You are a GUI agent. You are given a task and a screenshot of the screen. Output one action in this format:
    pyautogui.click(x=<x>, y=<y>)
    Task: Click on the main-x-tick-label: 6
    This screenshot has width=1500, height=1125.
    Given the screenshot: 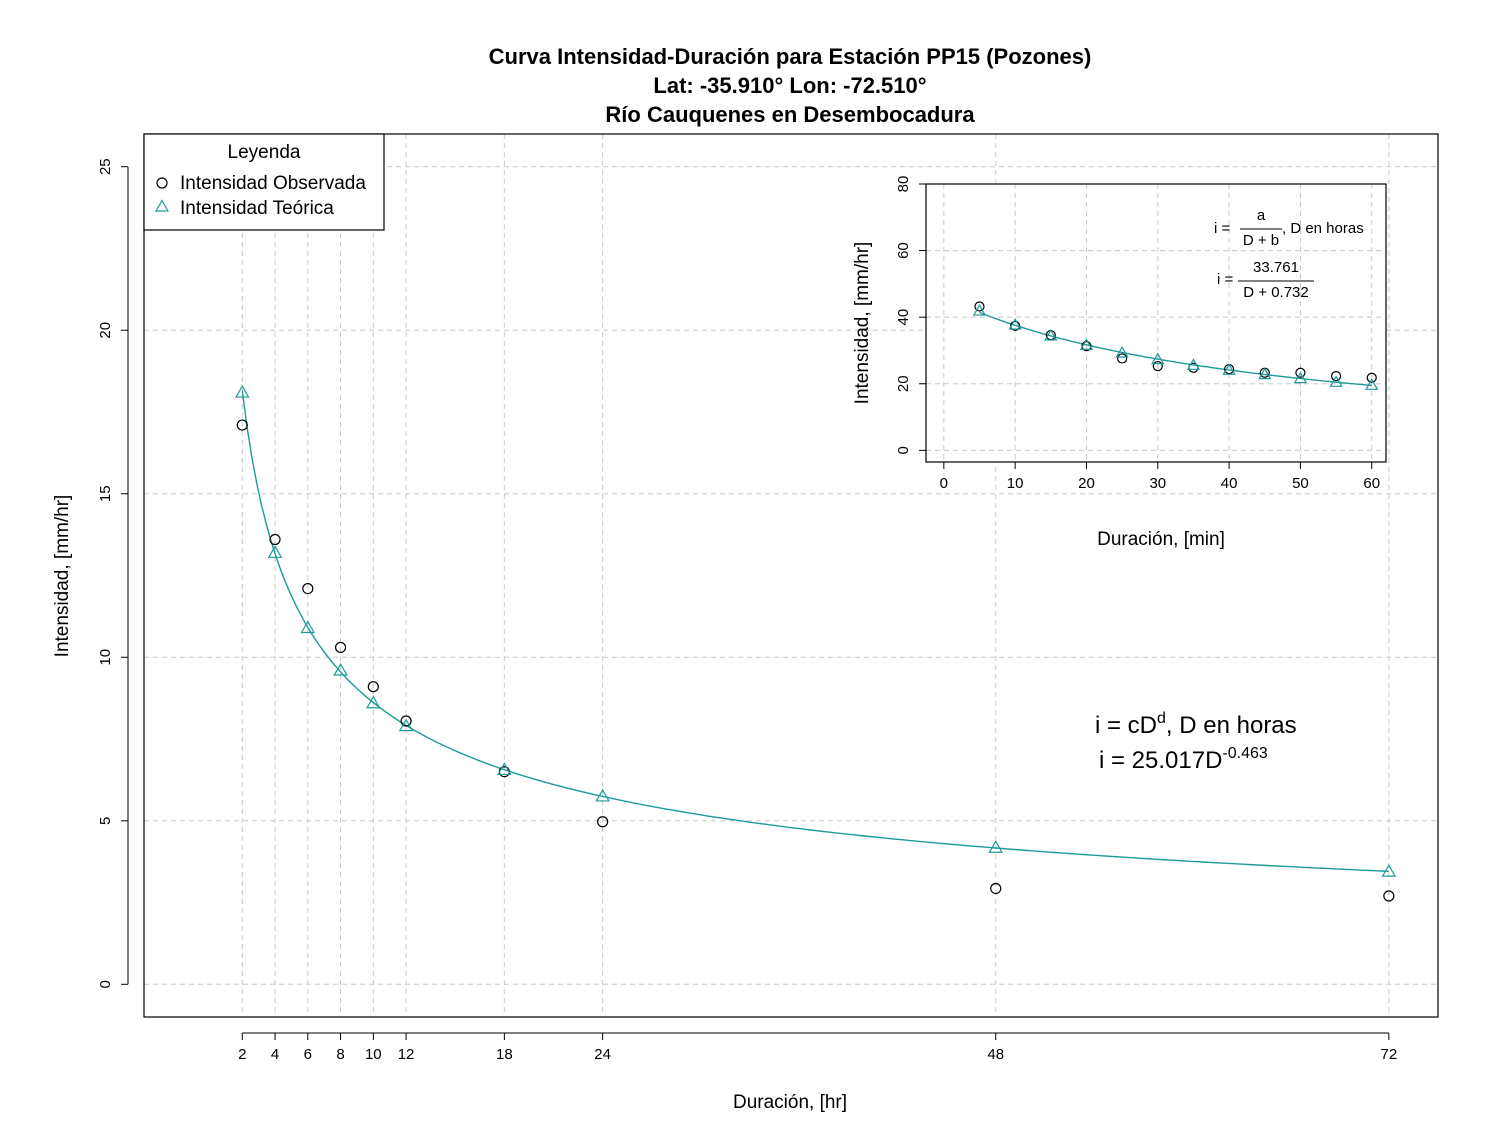 What is the action you would take?
    pyautogui.click(x=308, y=1054)
    